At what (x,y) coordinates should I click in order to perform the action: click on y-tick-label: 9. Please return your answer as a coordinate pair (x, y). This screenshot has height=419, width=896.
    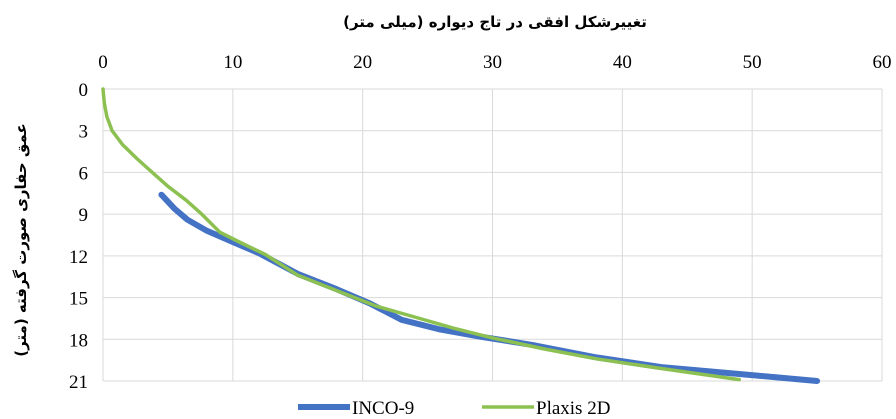
    Looking at the image, I should click on (84, 215).